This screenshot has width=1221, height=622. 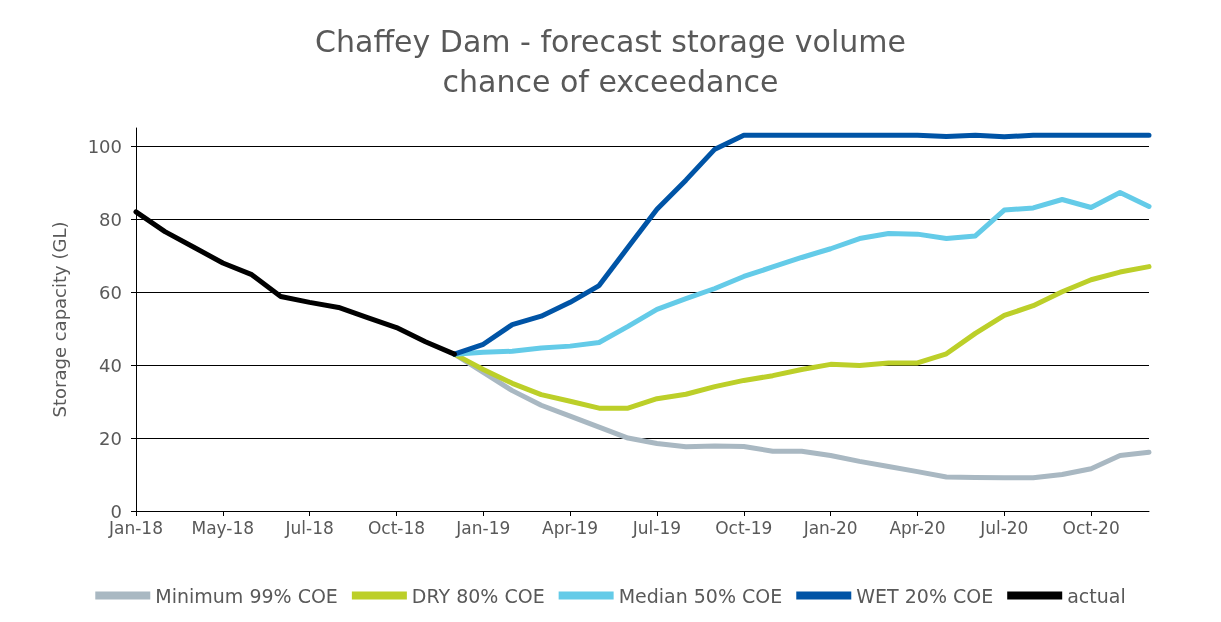 I want to click on x-tick-label: Oct-20, so click(x=1091, y=527).